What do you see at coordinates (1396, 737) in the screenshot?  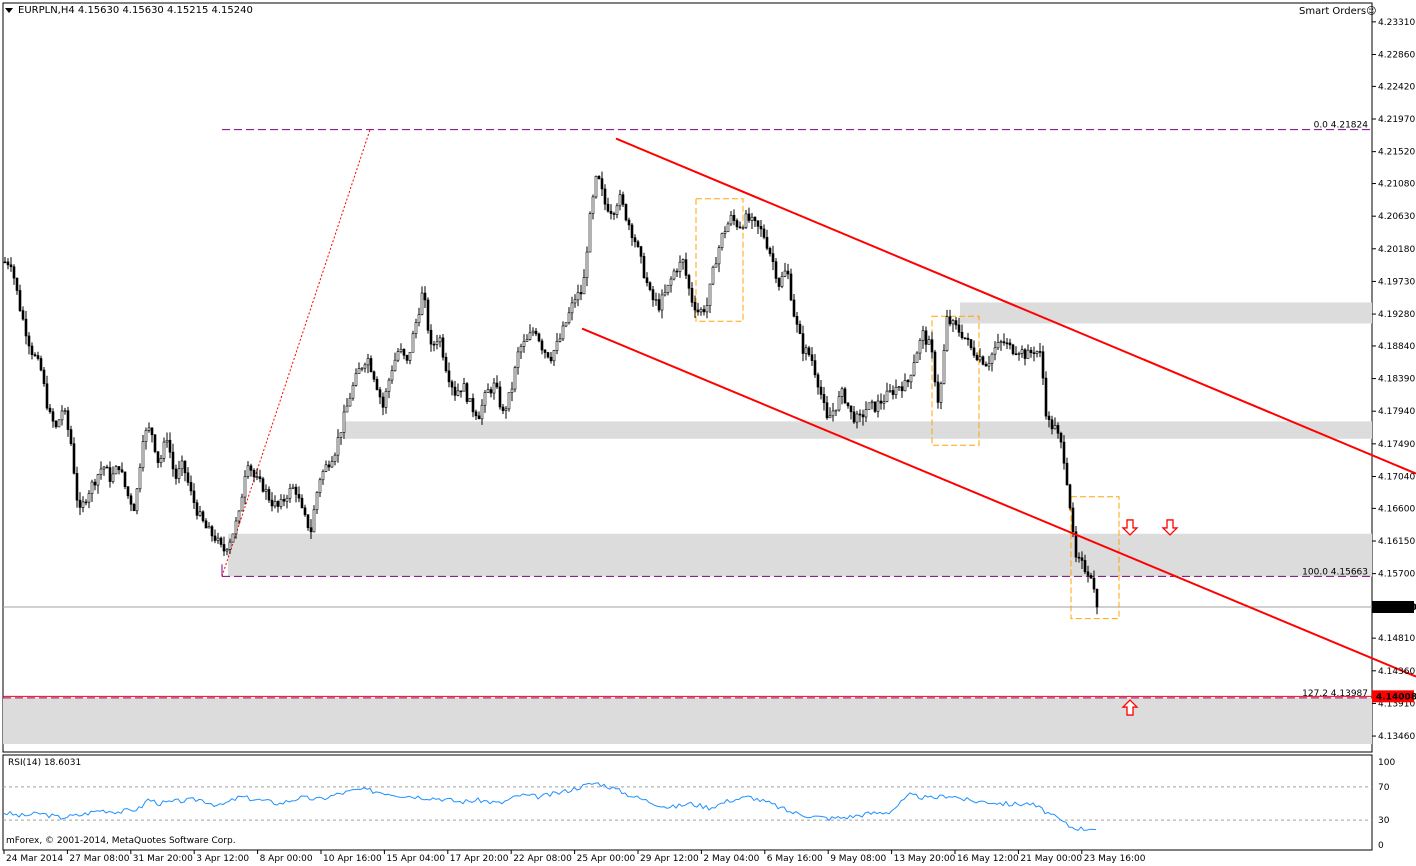 I see `price-tick-label: 4.13460` at bounding box center [1396, 737].